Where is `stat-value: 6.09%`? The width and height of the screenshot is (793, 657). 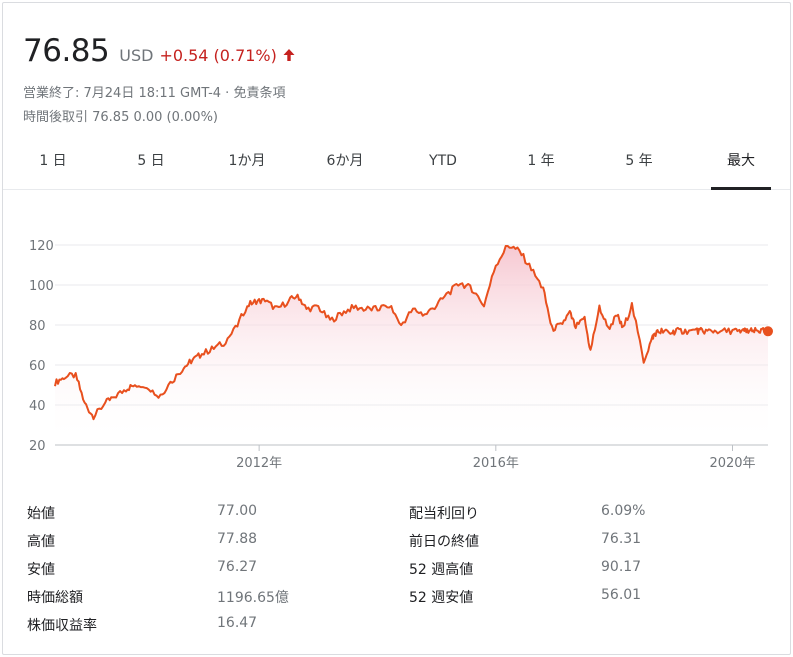 stat-value: 6.09% is located at coordinates (623, 511).